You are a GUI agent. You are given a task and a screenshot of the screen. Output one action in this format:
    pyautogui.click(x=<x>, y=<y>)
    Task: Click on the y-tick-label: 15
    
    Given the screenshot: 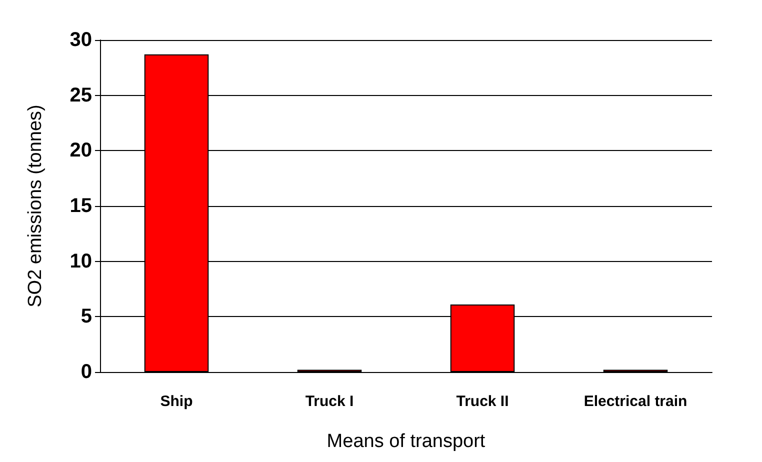 What is the action you would take?
    pyautogui.click(x=81, y=206)
    